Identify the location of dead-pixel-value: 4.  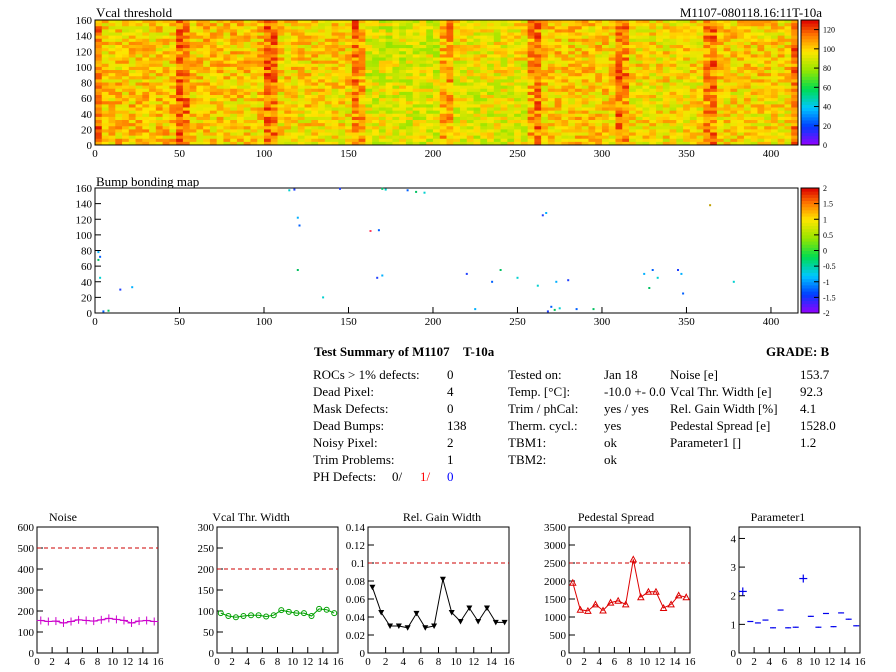
(450, 391).